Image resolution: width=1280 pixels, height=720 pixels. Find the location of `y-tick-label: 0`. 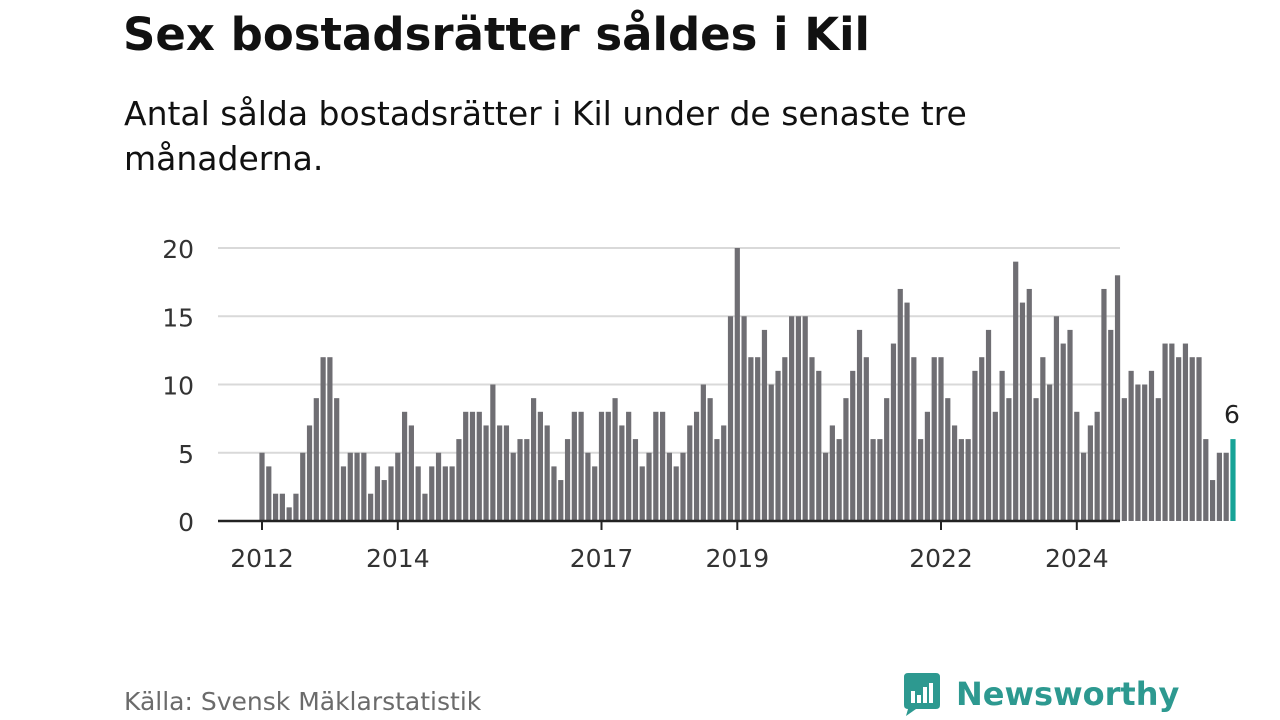

y-tick-label: 0 is located at coordinates (186, 522).